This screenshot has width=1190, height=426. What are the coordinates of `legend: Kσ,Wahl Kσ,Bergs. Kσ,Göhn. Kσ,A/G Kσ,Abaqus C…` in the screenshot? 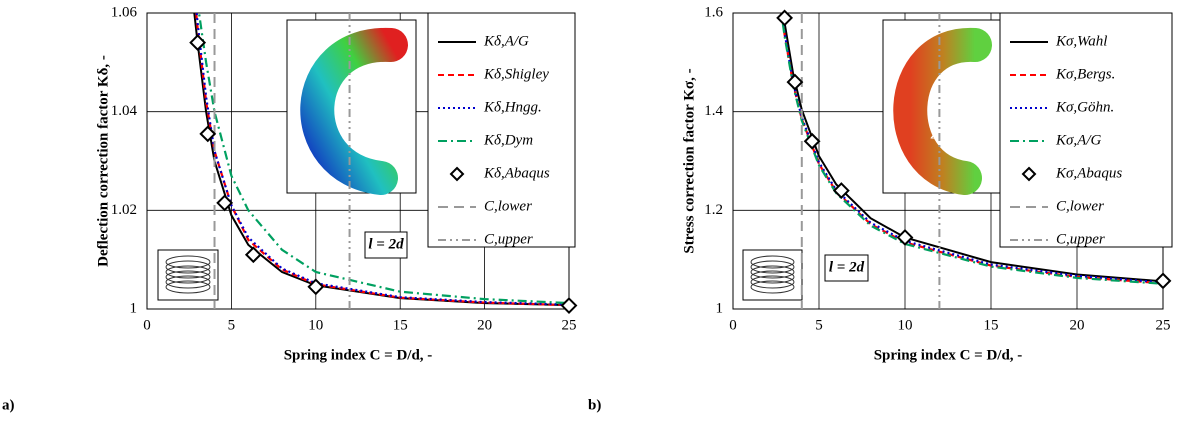 It's located at (1086, 130).